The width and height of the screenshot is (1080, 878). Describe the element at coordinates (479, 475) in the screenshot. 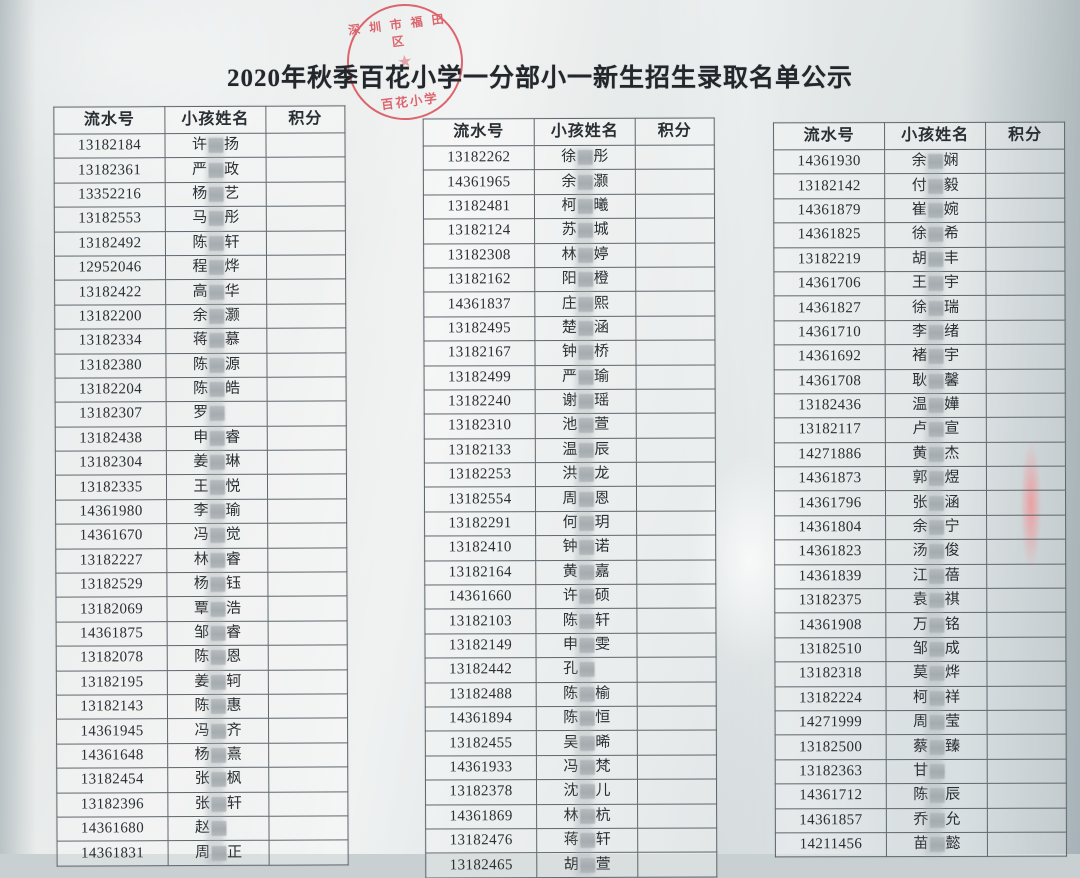

I see `cell-serial-number: 13182253` at that location.